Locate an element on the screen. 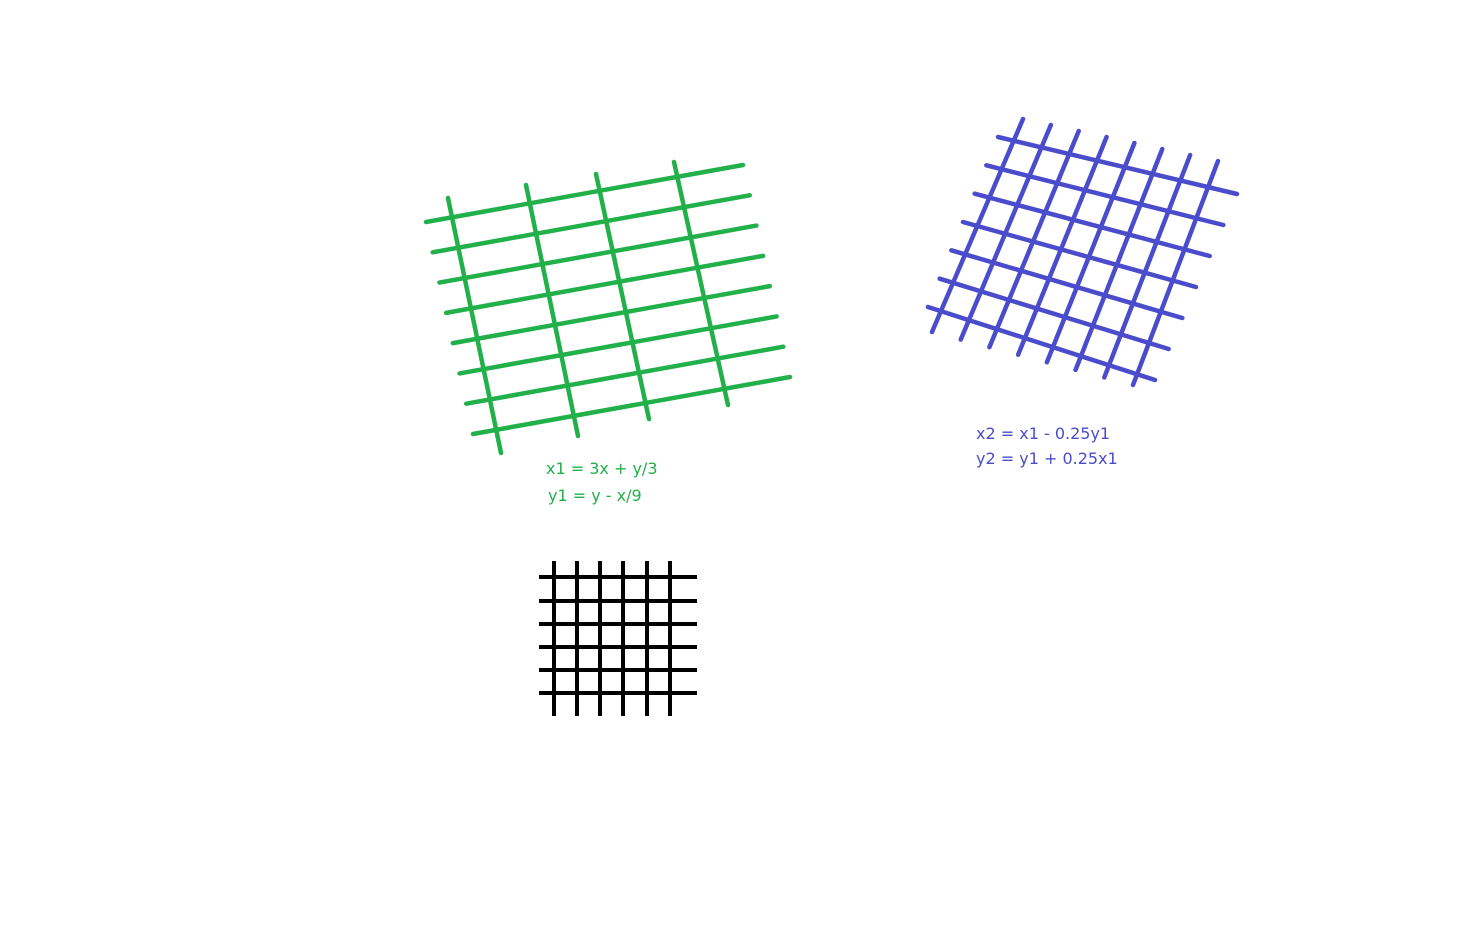 This screenshot has width=1465, height=942. second-transform-equation-y: y2 = y1 + 0.25x1 is located at coordinates (1047, 458).